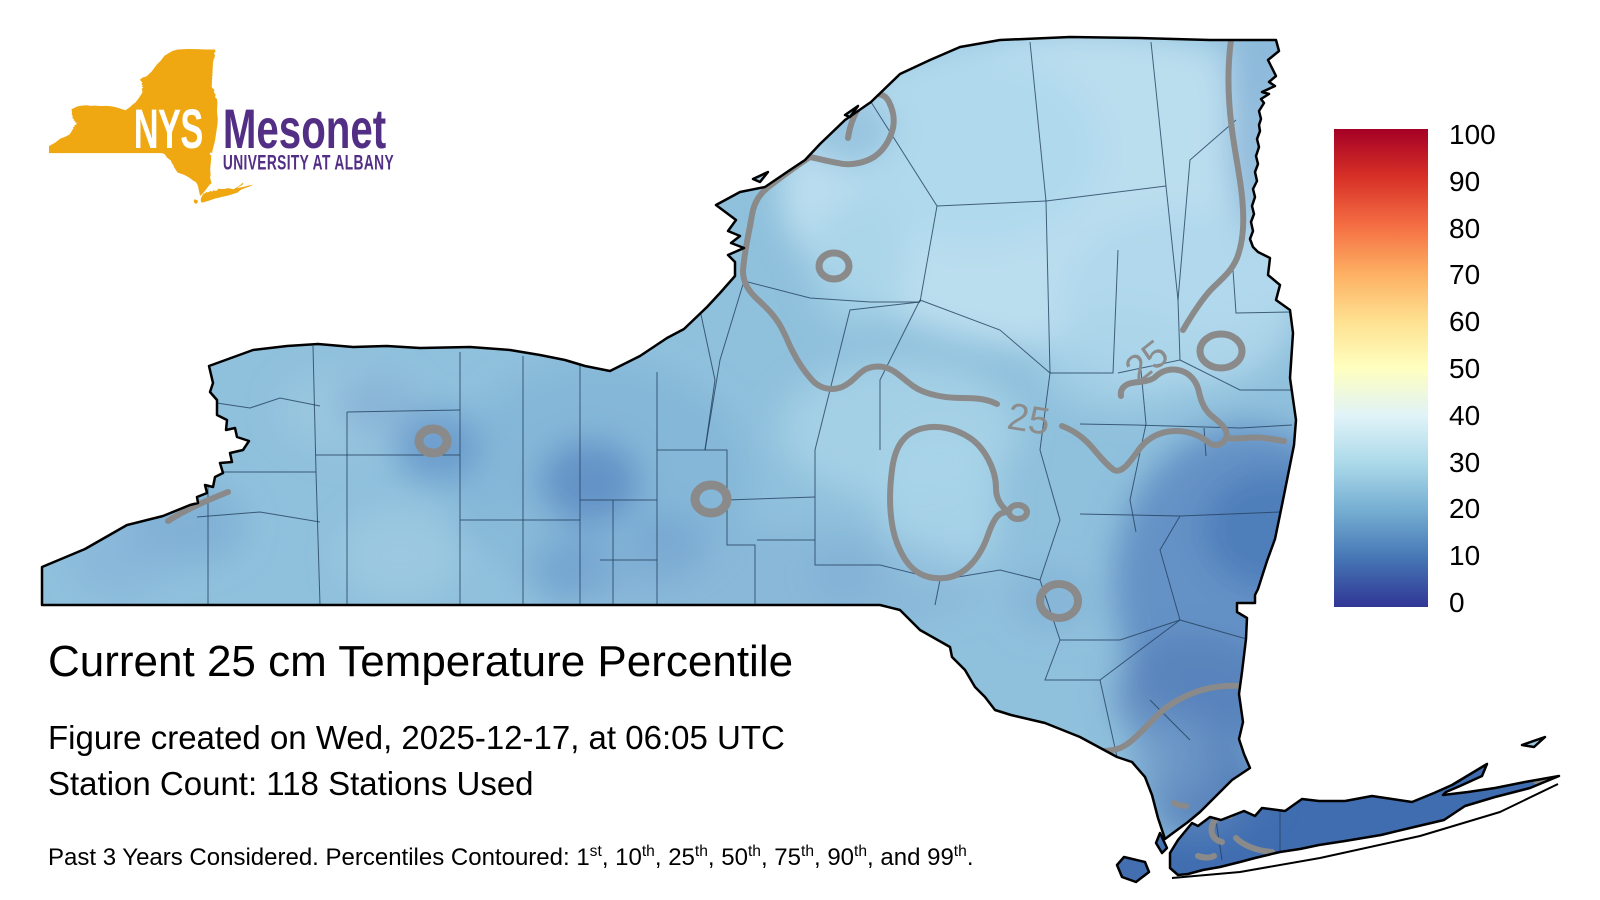  I want to click on svg-text: UNIVERSITY AT ALBANY, so click(308, 162).